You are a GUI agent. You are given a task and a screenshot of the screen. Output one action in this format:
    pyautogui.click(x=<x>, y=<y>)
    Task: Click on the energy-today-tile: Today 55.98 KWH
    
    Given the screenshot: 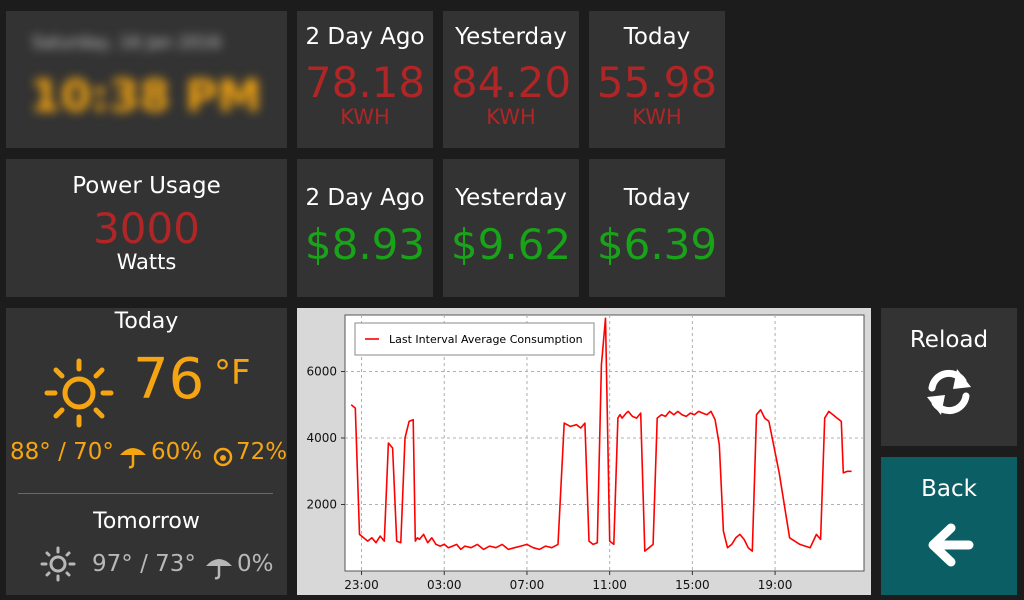 What is the action you would take?
    pyautogui.click(x=657, y=79)
    